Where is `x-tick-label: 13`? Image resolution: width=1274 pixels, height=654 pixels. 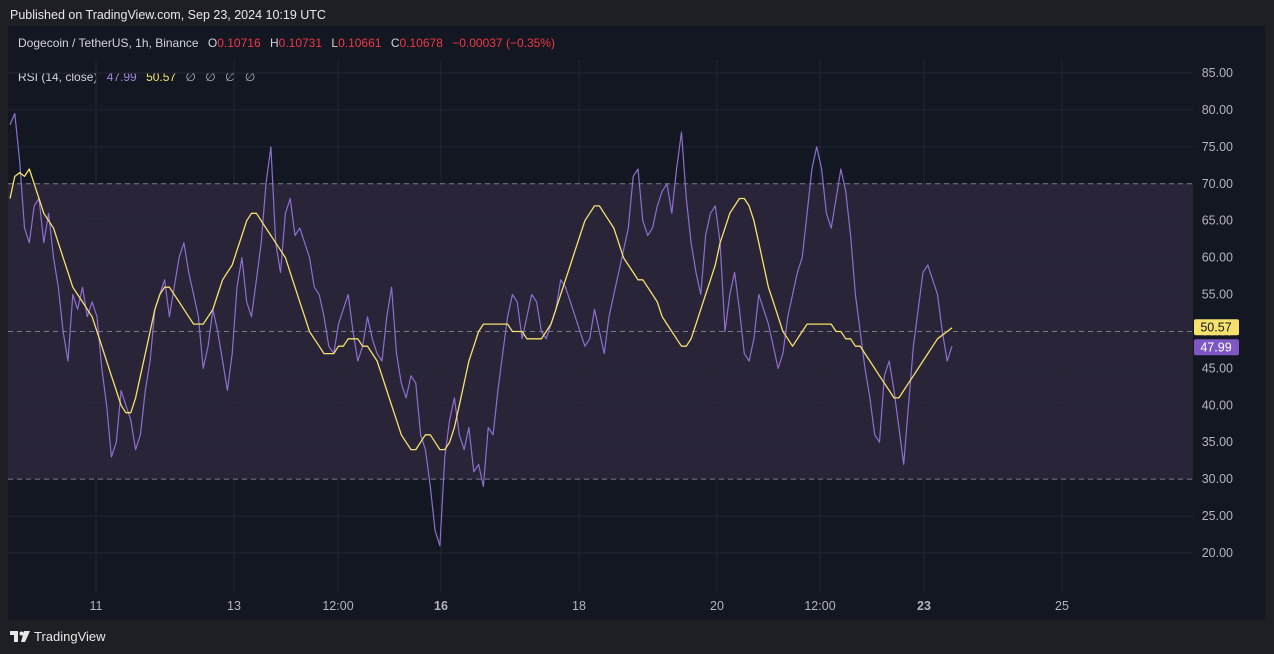 x-tick-label: 13 is located at coordinates (234, 606).